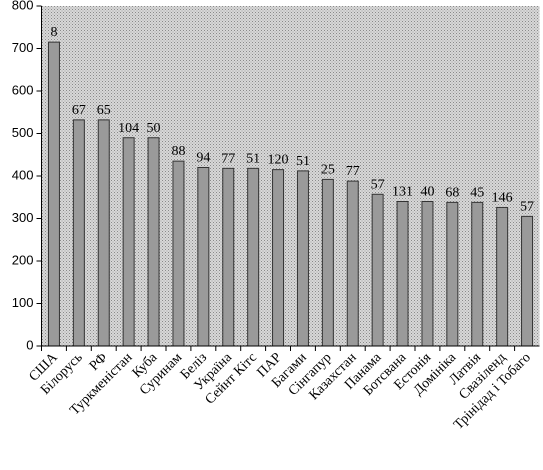 Image resolution: width=543 pixels, height=470 pixels. Describe the element at coordinates (23, 132) in the screenshot. I see `y-tick-label: 500` at that location.